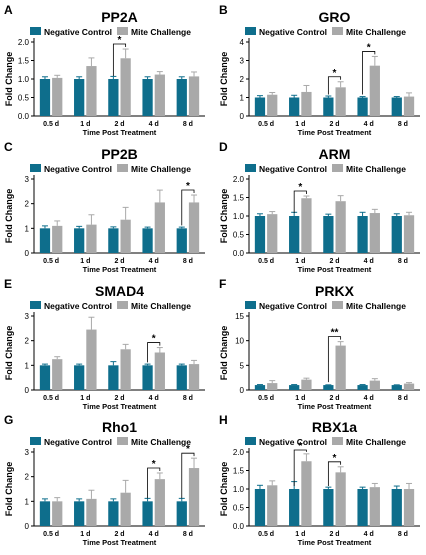 The width and height of the screenshot is (426, 555). I want to click on panel-letter: A, so click(8, 10).